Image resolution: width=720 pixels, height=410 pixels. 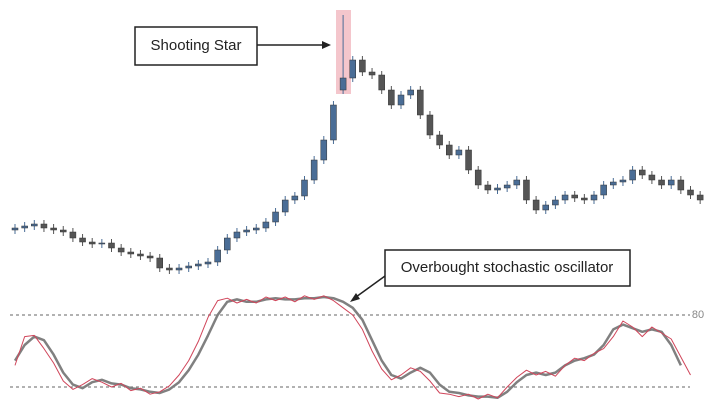 I want to click on y-tick-label: 80, so click(x=698, y=315).